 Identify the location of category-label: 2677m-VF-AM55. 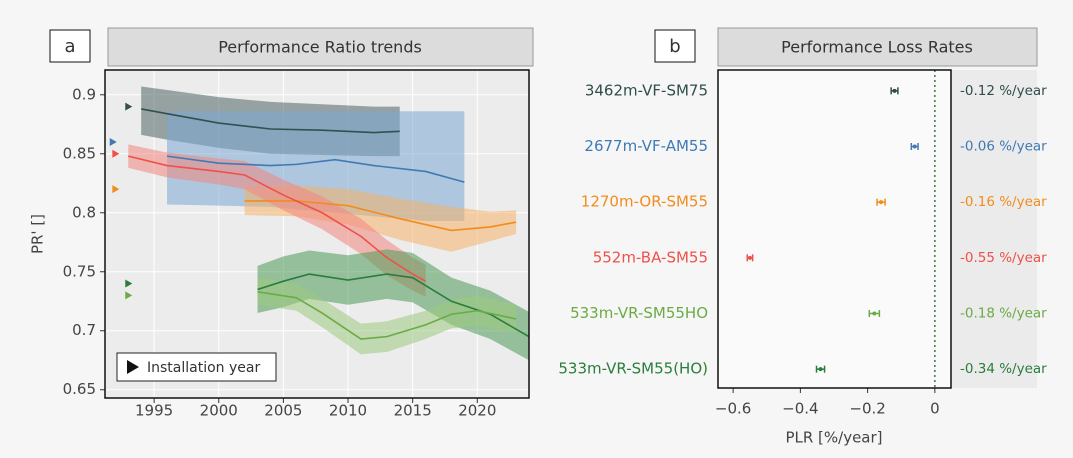
(646, 146).